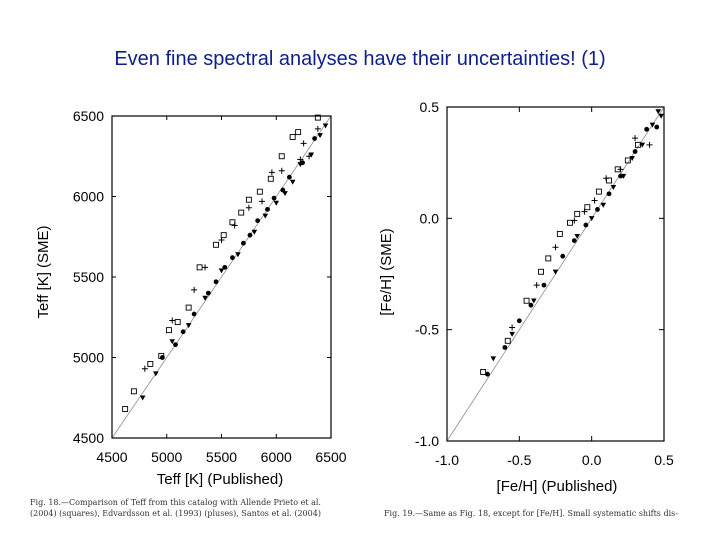  I want to click on feh-x-axis-label: [Fe/H] (Published), so click(557, 486).